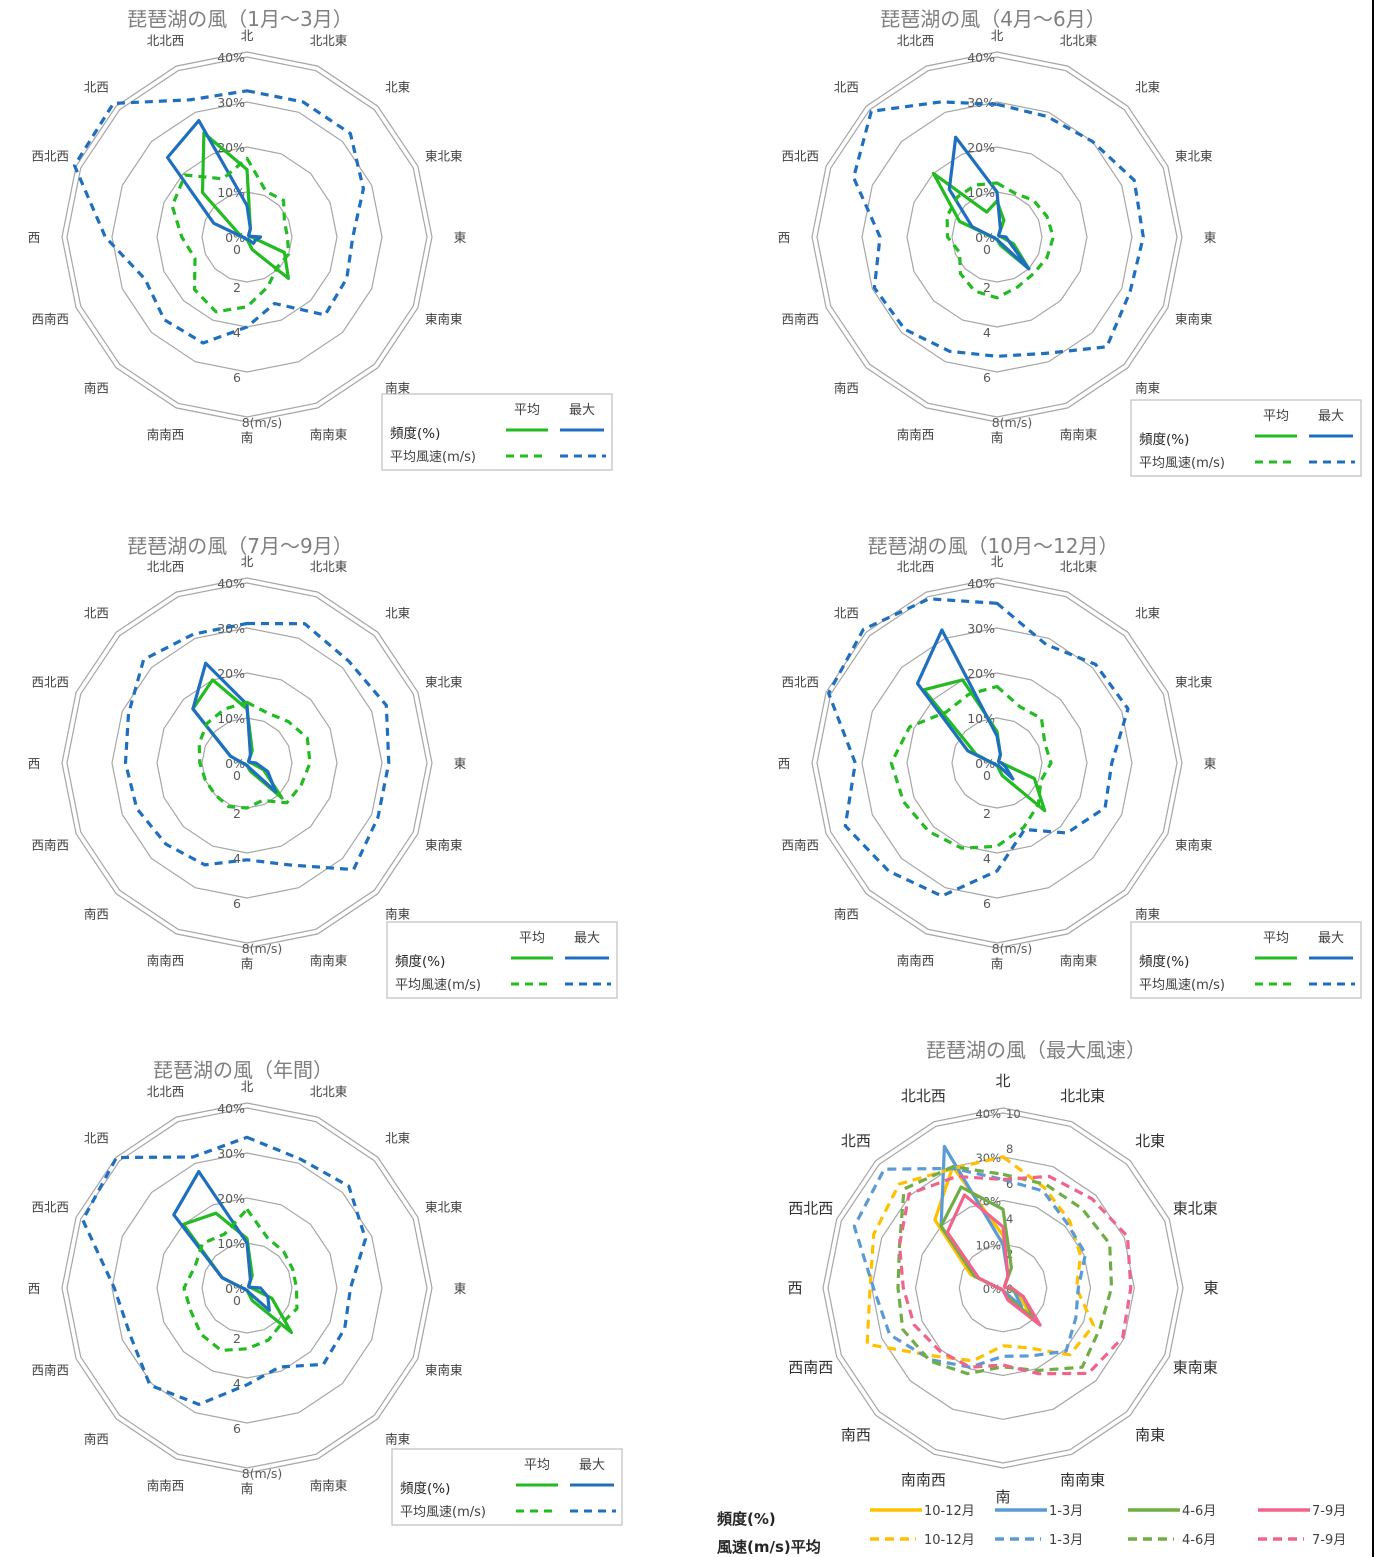 This screenshot has width=1386, height=1557. Describe the element at coordinates (1036, 1050) in the screenshot. I see `chart-title: 琵琶湖の風（最大風速）` at that location.